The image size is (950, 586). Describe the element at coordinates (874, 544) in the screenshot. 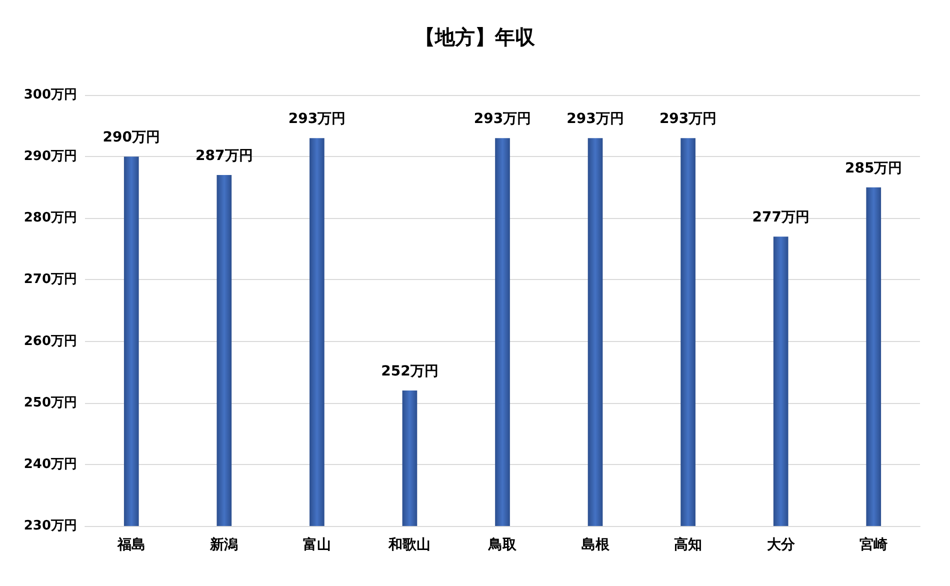

I see `x-tick-label: 宮崎` at that location.